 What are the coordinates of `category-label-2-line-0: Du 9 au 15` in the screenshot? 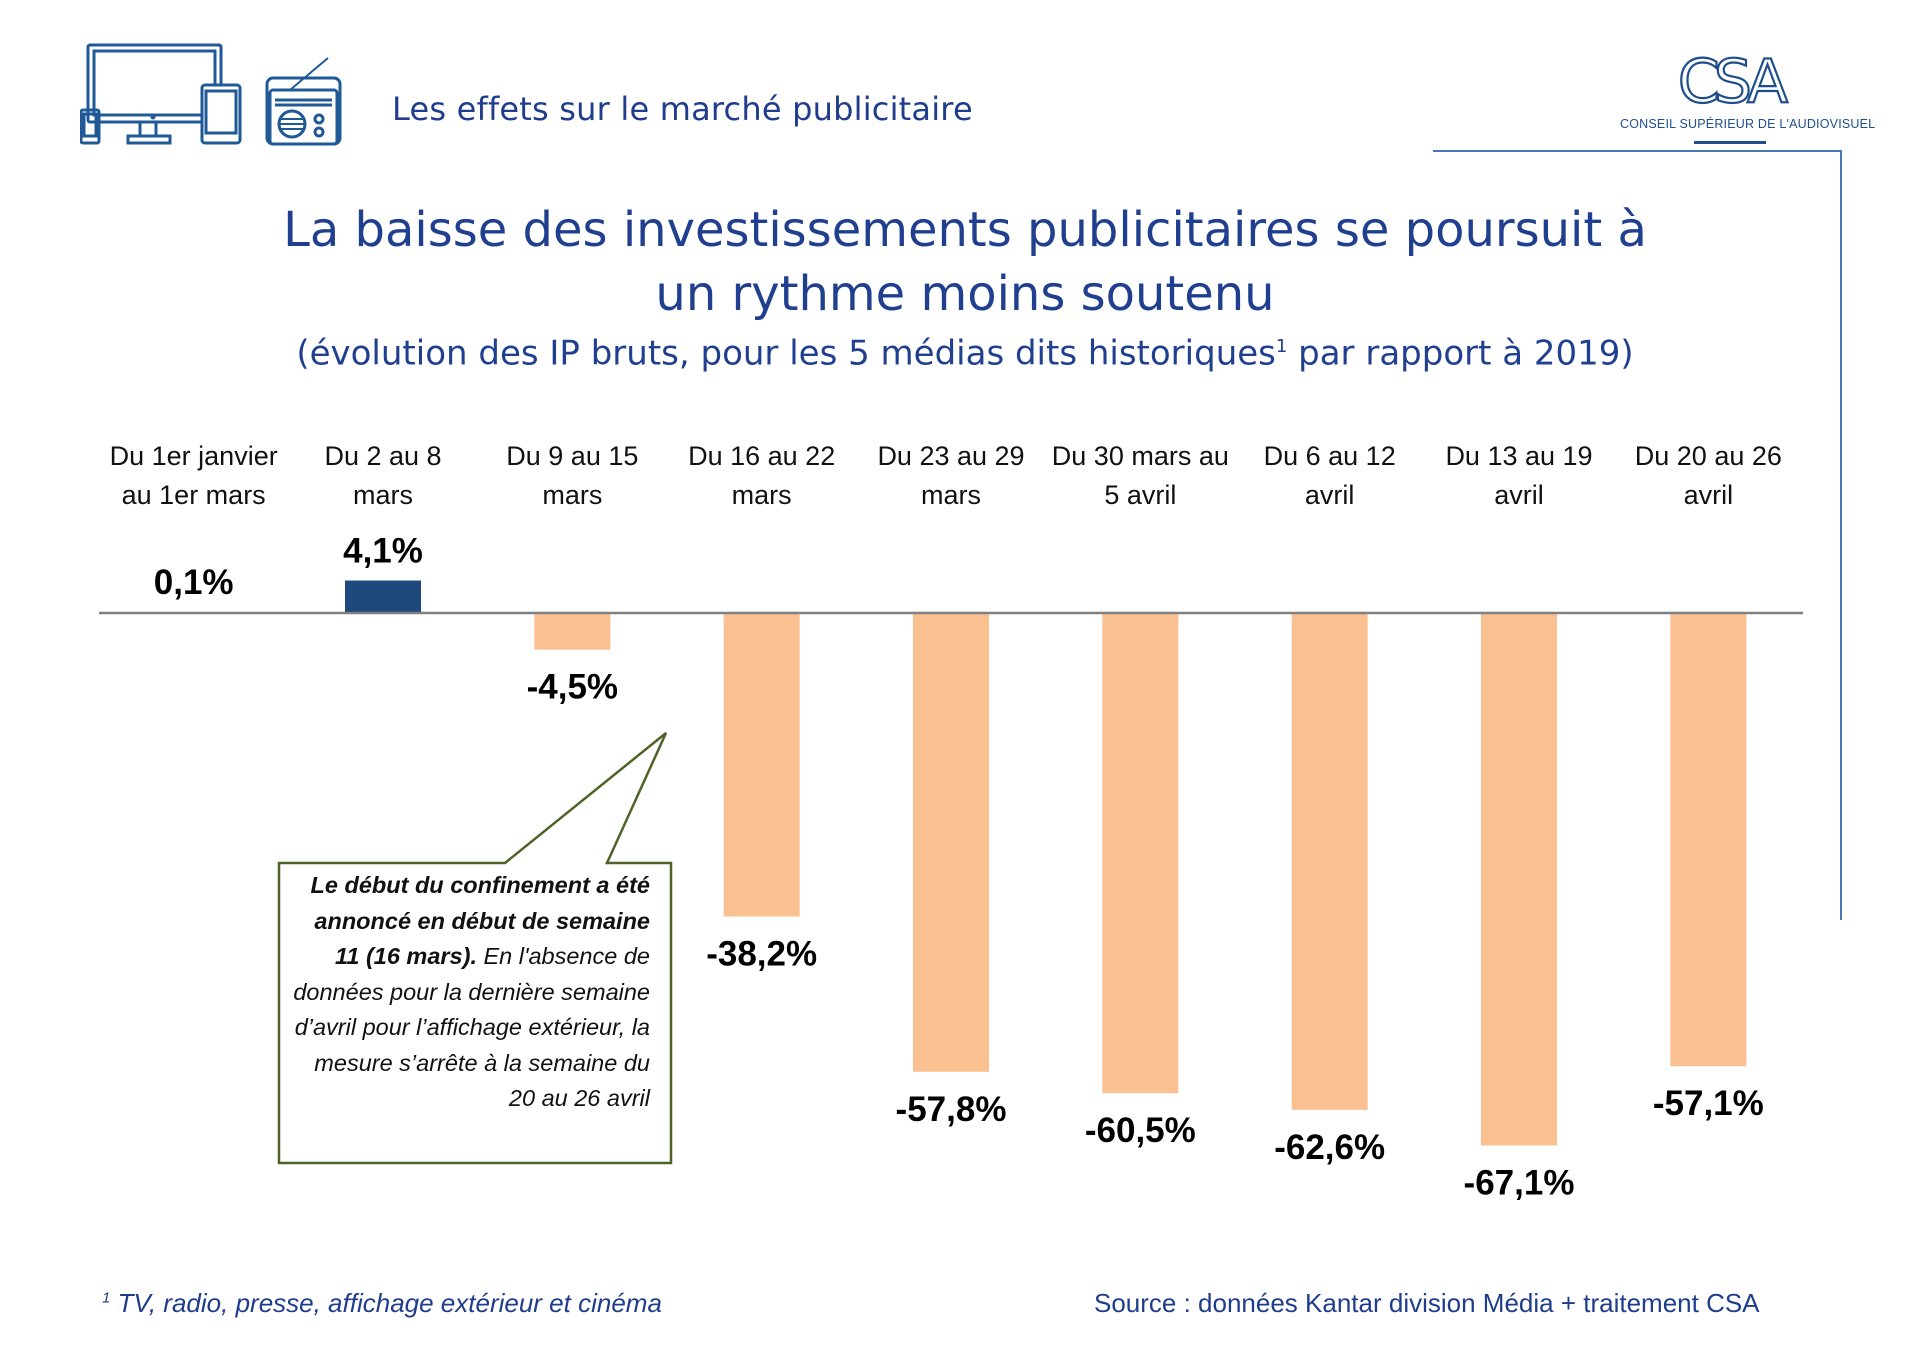 It's located at (572, 456).